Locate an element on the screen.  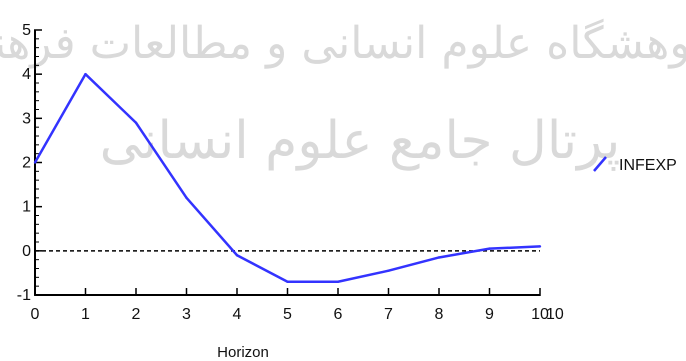
x-tick-label: 2 is located at coordinates (136, 314).